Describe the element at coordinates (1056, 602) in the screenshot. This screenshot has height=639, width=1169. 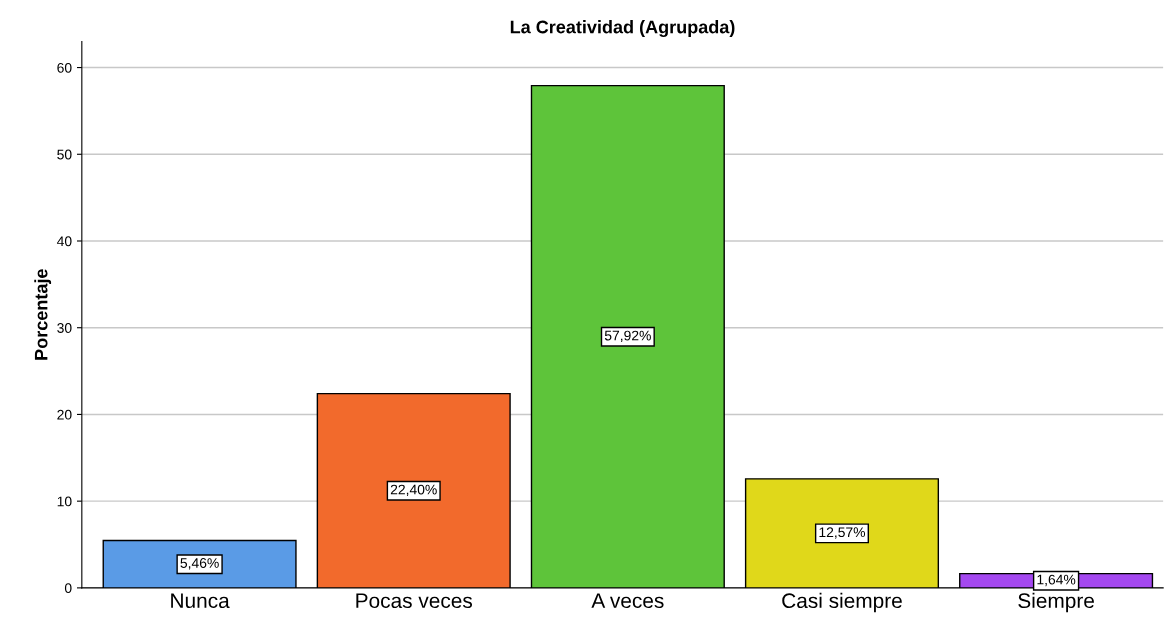
I see `x-tick-label: Siempre` at that location.